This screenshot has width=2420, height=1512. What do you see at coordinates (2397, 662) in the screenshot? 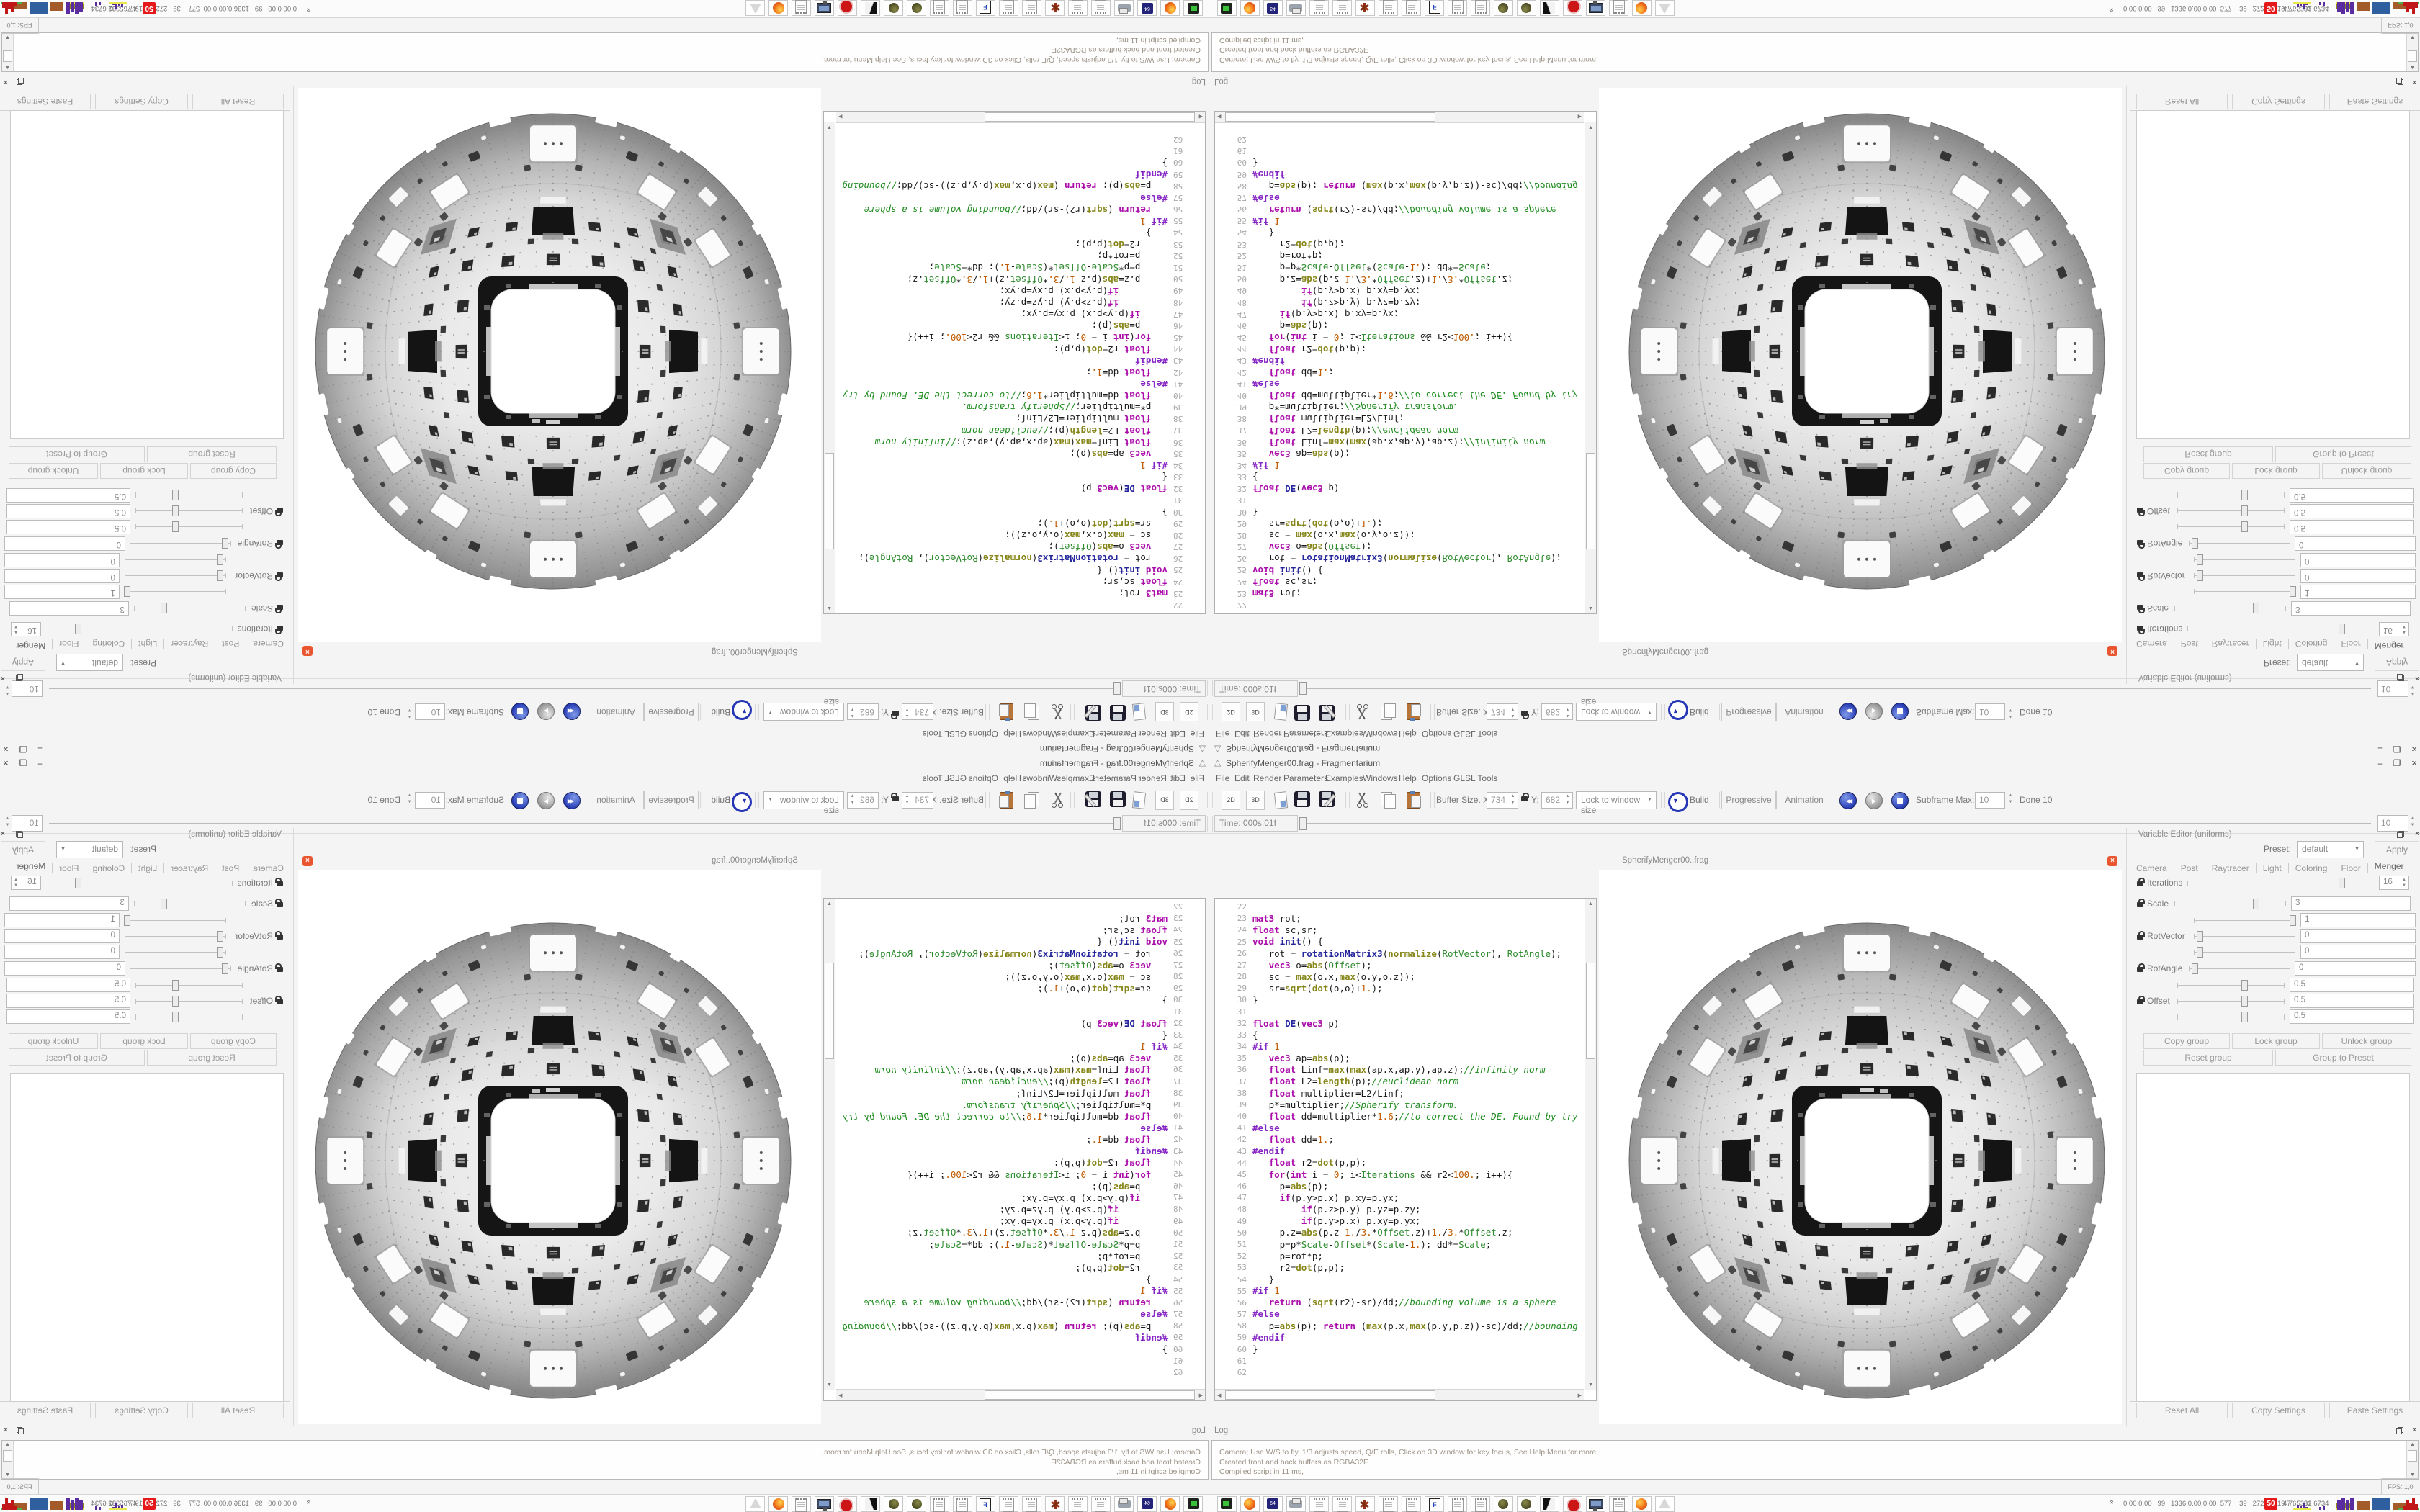
I see `apply-button: Apply` at bounding box center [2397, 662].